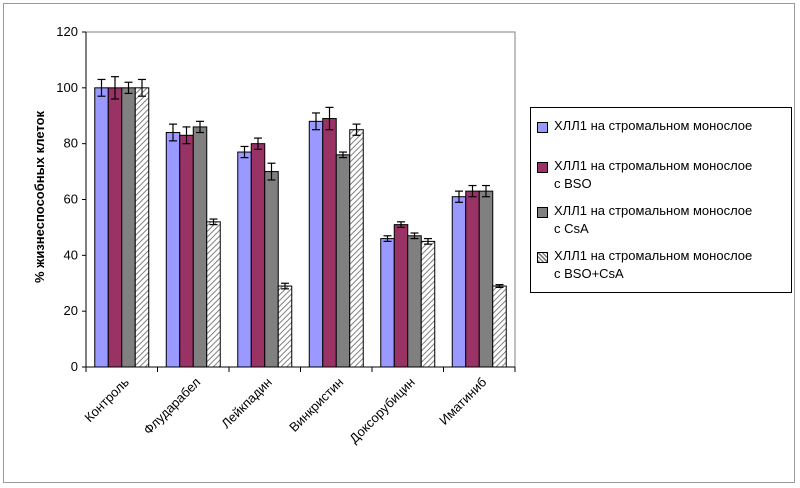 This screenshot has width=800, height=488. Describe the element at coordinates (171, 406) in the screenshot. I see `x-category-label: Флударабел` at that location.